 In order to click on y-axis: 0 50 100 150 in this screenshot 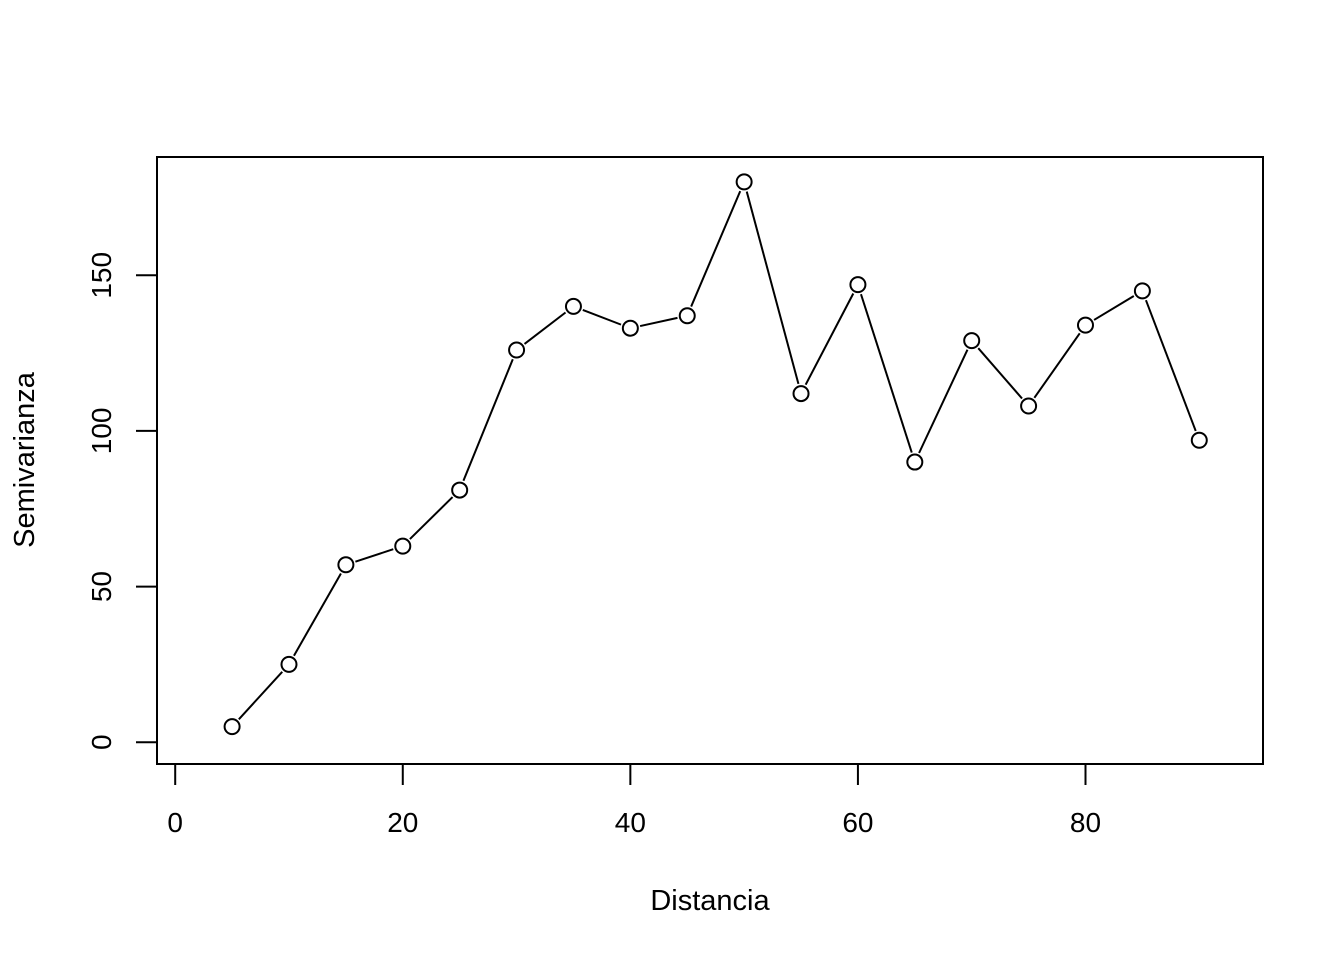, I will do `click(122, 501)`.